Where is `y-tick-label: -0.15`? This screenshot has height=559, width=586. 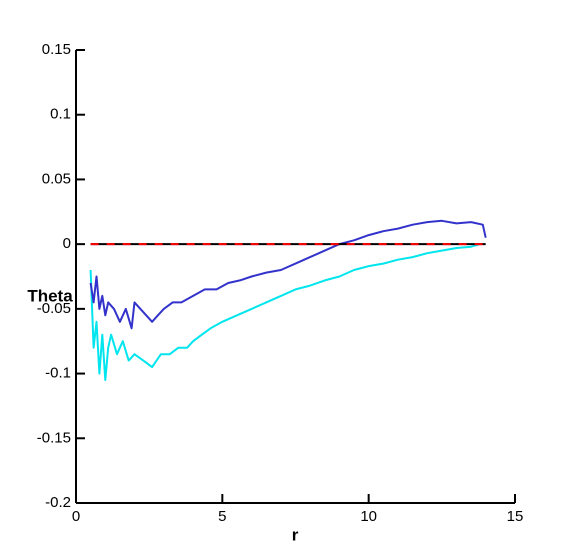
y-tick-label: -0.15 is located at coordinates (54, 437).